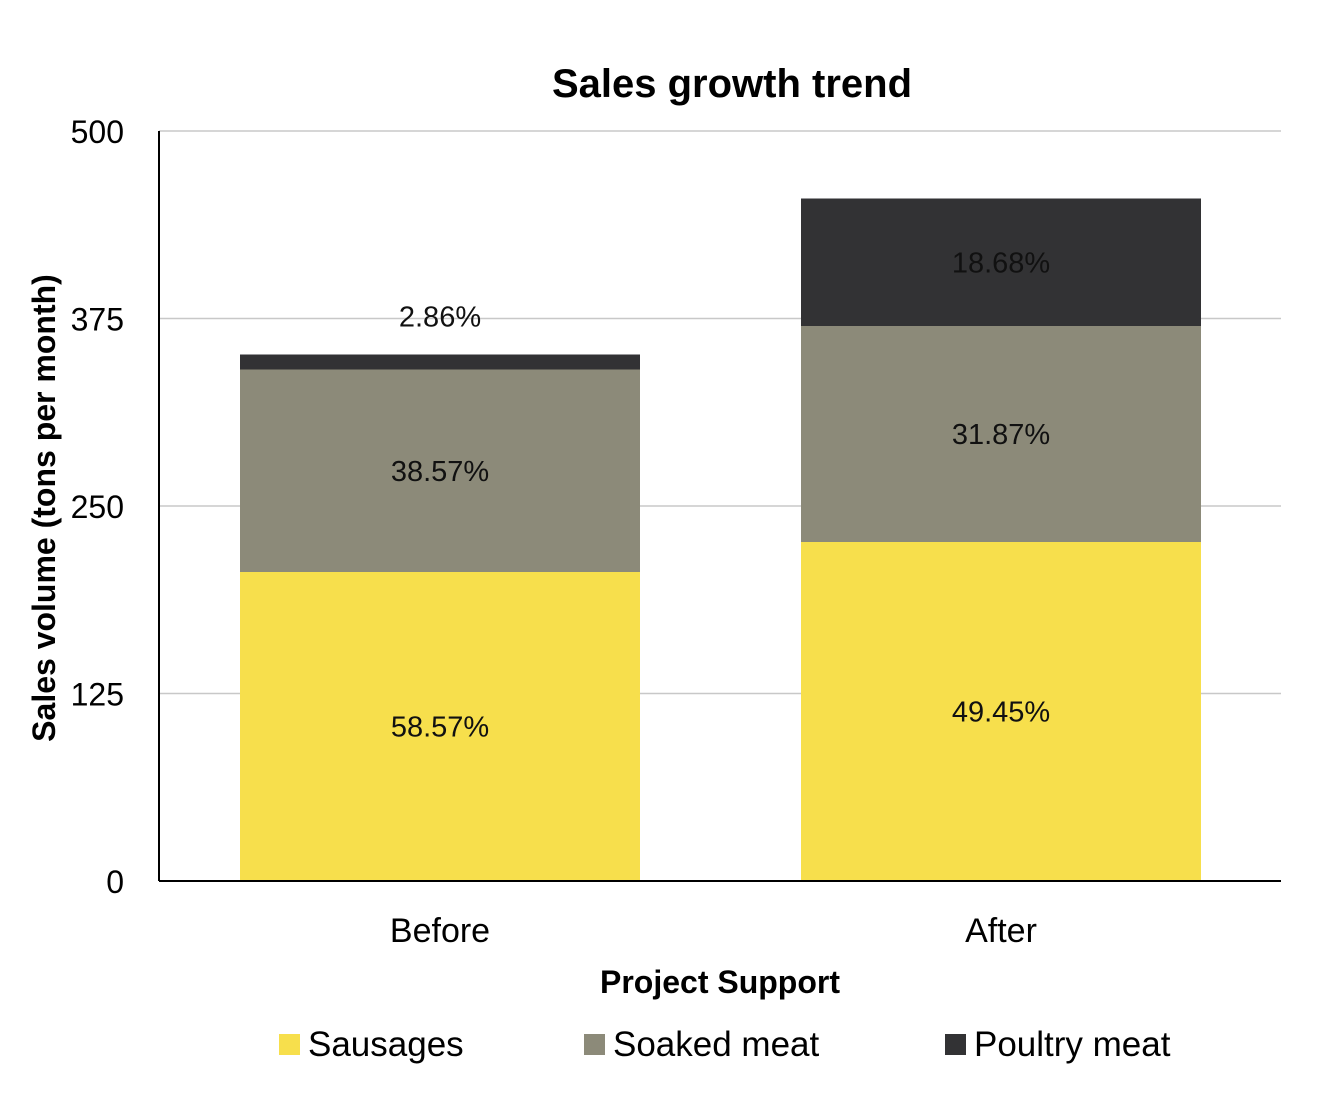 The width and height of the screenshot is (1337, 1105). I want to click on data-label: 31.87%, so click(1001, 435).